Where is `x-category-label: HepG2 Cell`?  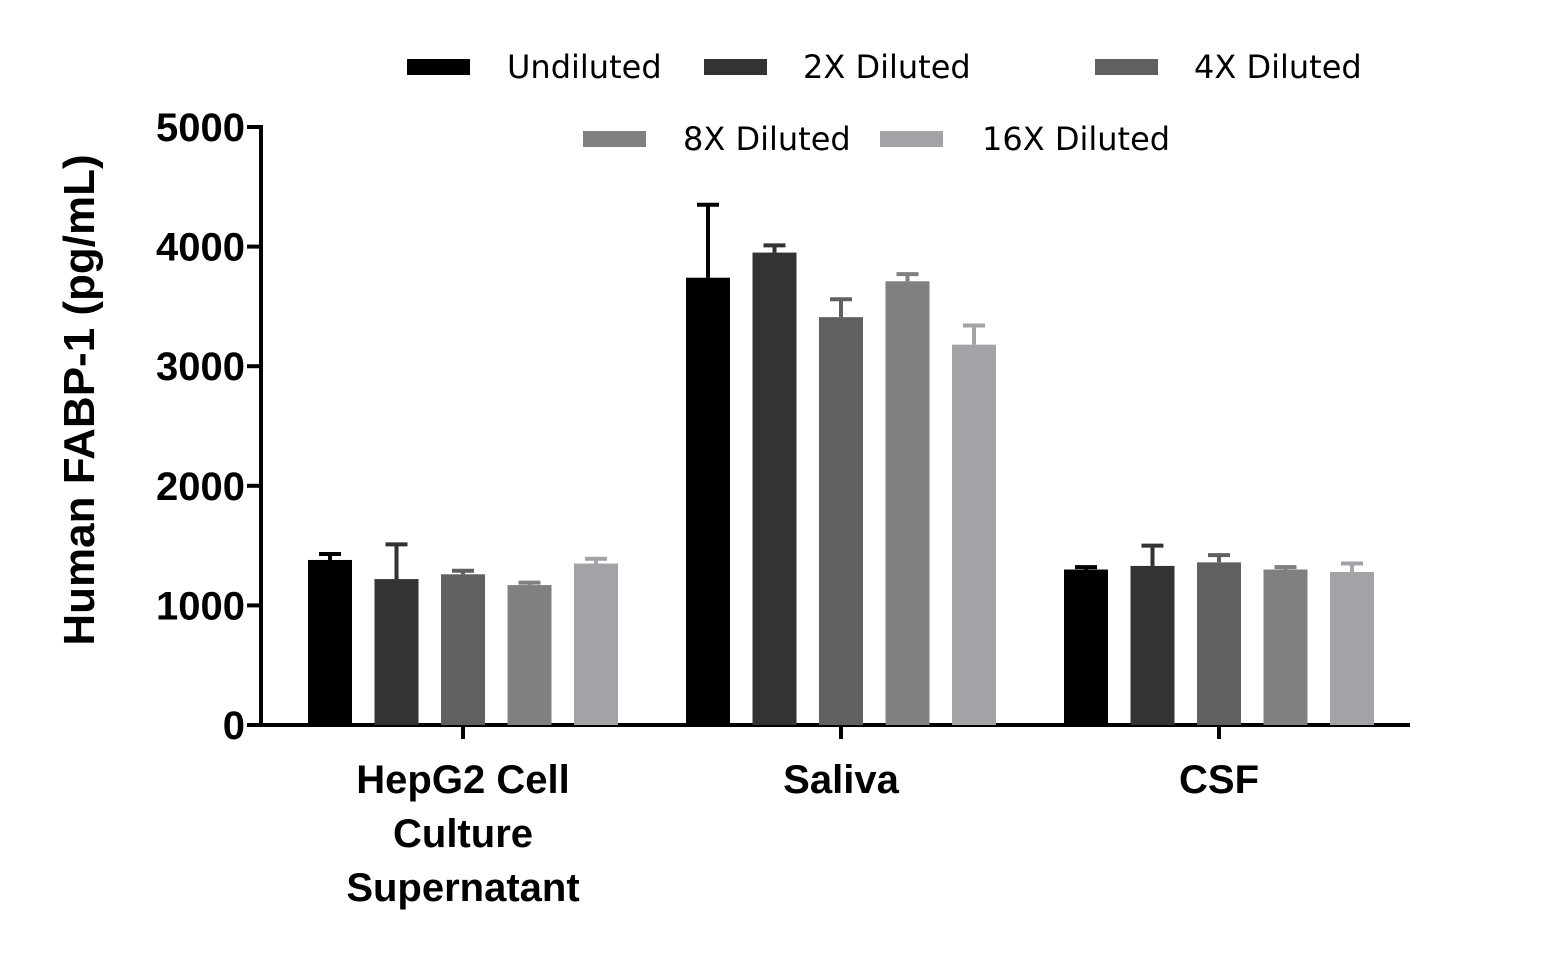
x-category-label: HepG2 Cell is located at coordinates (462, 780).